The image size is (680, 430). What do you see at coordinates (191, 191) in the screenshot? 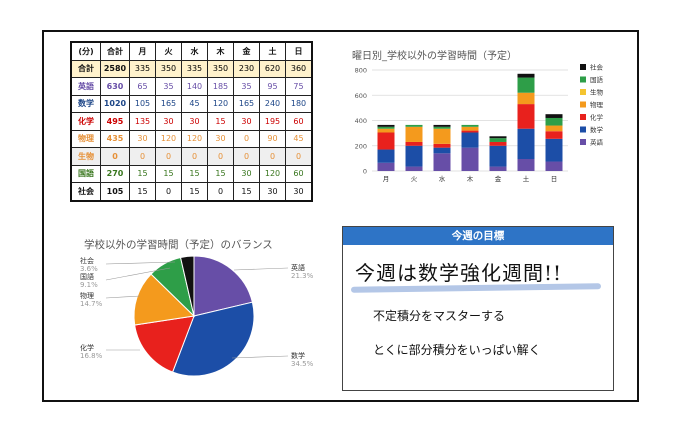
I see `table-row: 社会 105 15 0 15 0 15 30 30` at bounding box center [191, 191].